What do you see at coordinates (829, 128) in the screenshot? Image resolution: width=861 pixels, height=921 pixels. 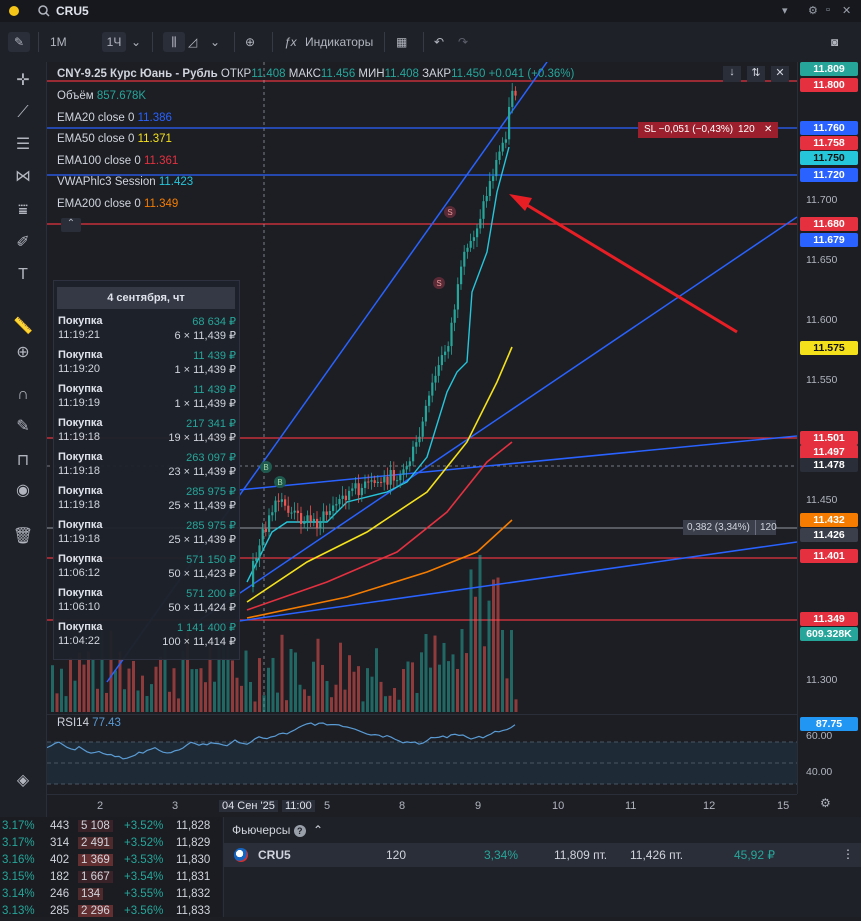 I see `price-label: 11.760` at bounding box center [829, 128].